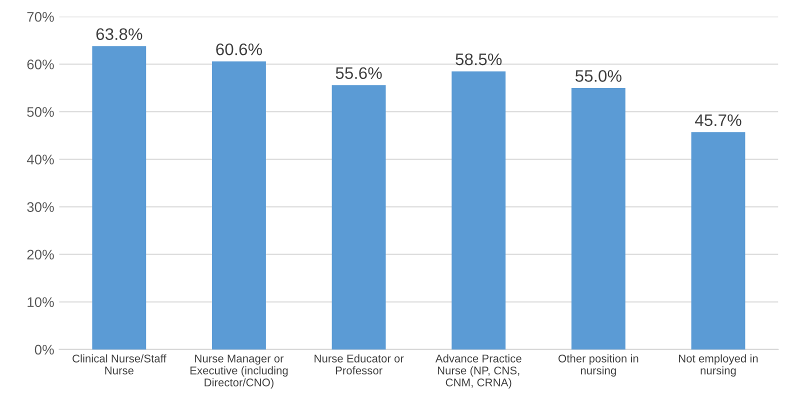 The height and width of the screenshot is (416, 790). I want to click on x-tick-label: Nurse Educator or Professor, so click(359, 364).